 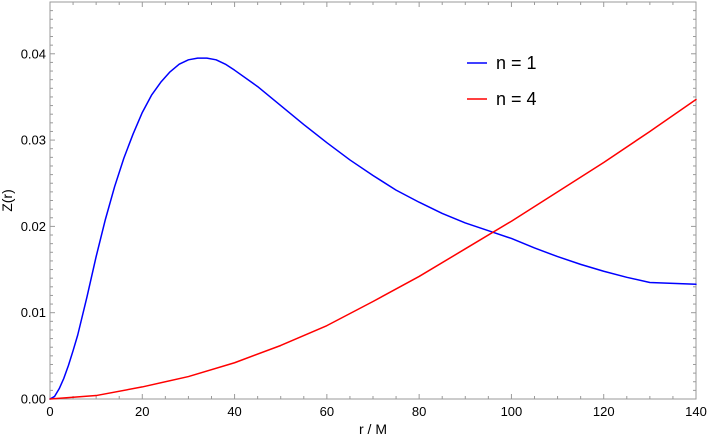 I want to click on x-tick-label: 120, so click(x=604, y=411).